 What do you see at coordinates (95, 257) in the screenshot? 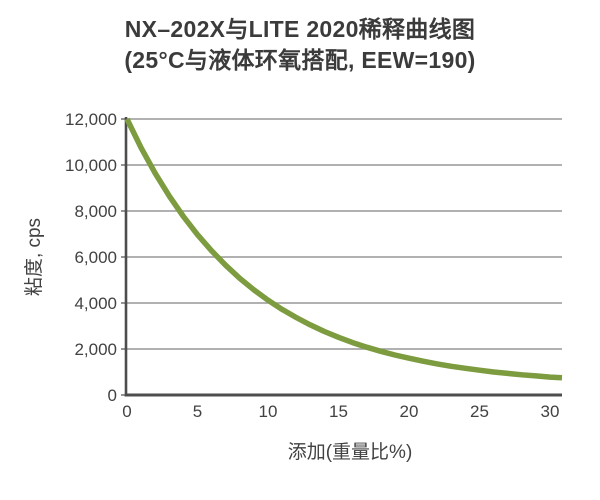
I see `y-tick-label: 6,000` at bounding box center [95, 257].